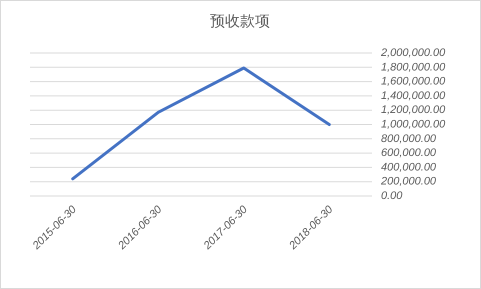  Describe the element at coordinates (413, 110) in the screenshot. I see `y-tick-label: 1,200,000.00` at that location.